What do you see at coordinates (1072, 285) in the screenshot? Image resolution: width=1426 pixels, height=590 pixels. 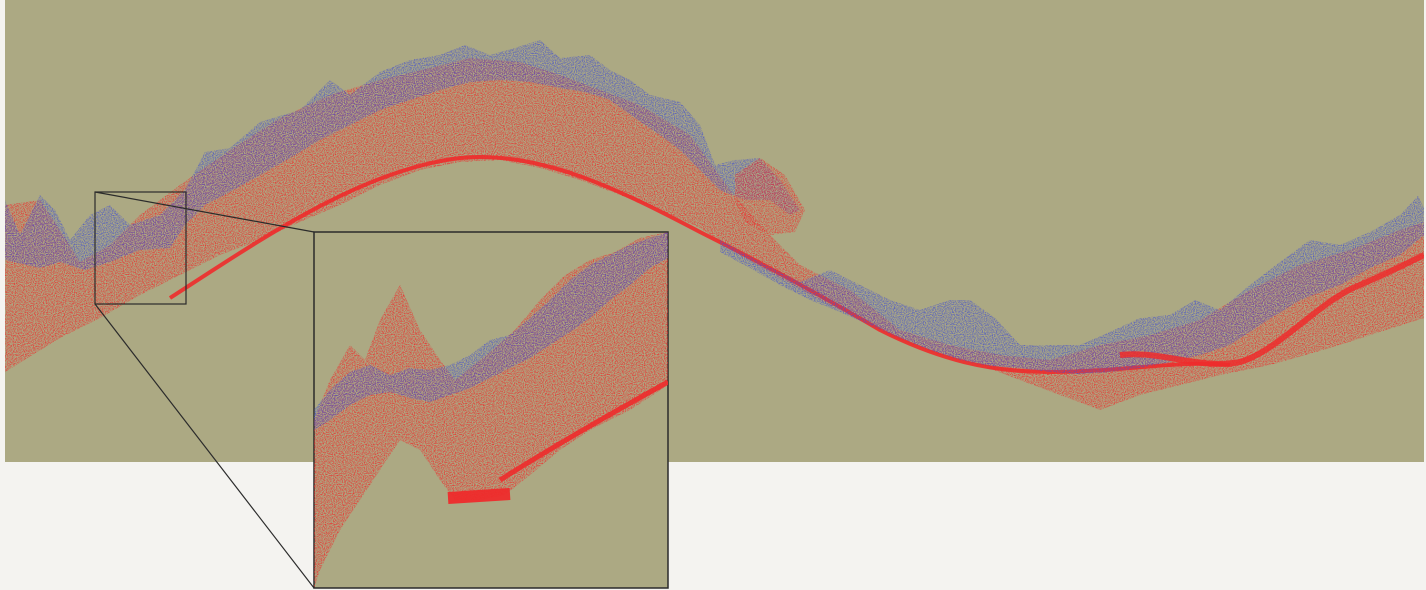 I see `blue-right-band` at bounding box center [1072, 285].